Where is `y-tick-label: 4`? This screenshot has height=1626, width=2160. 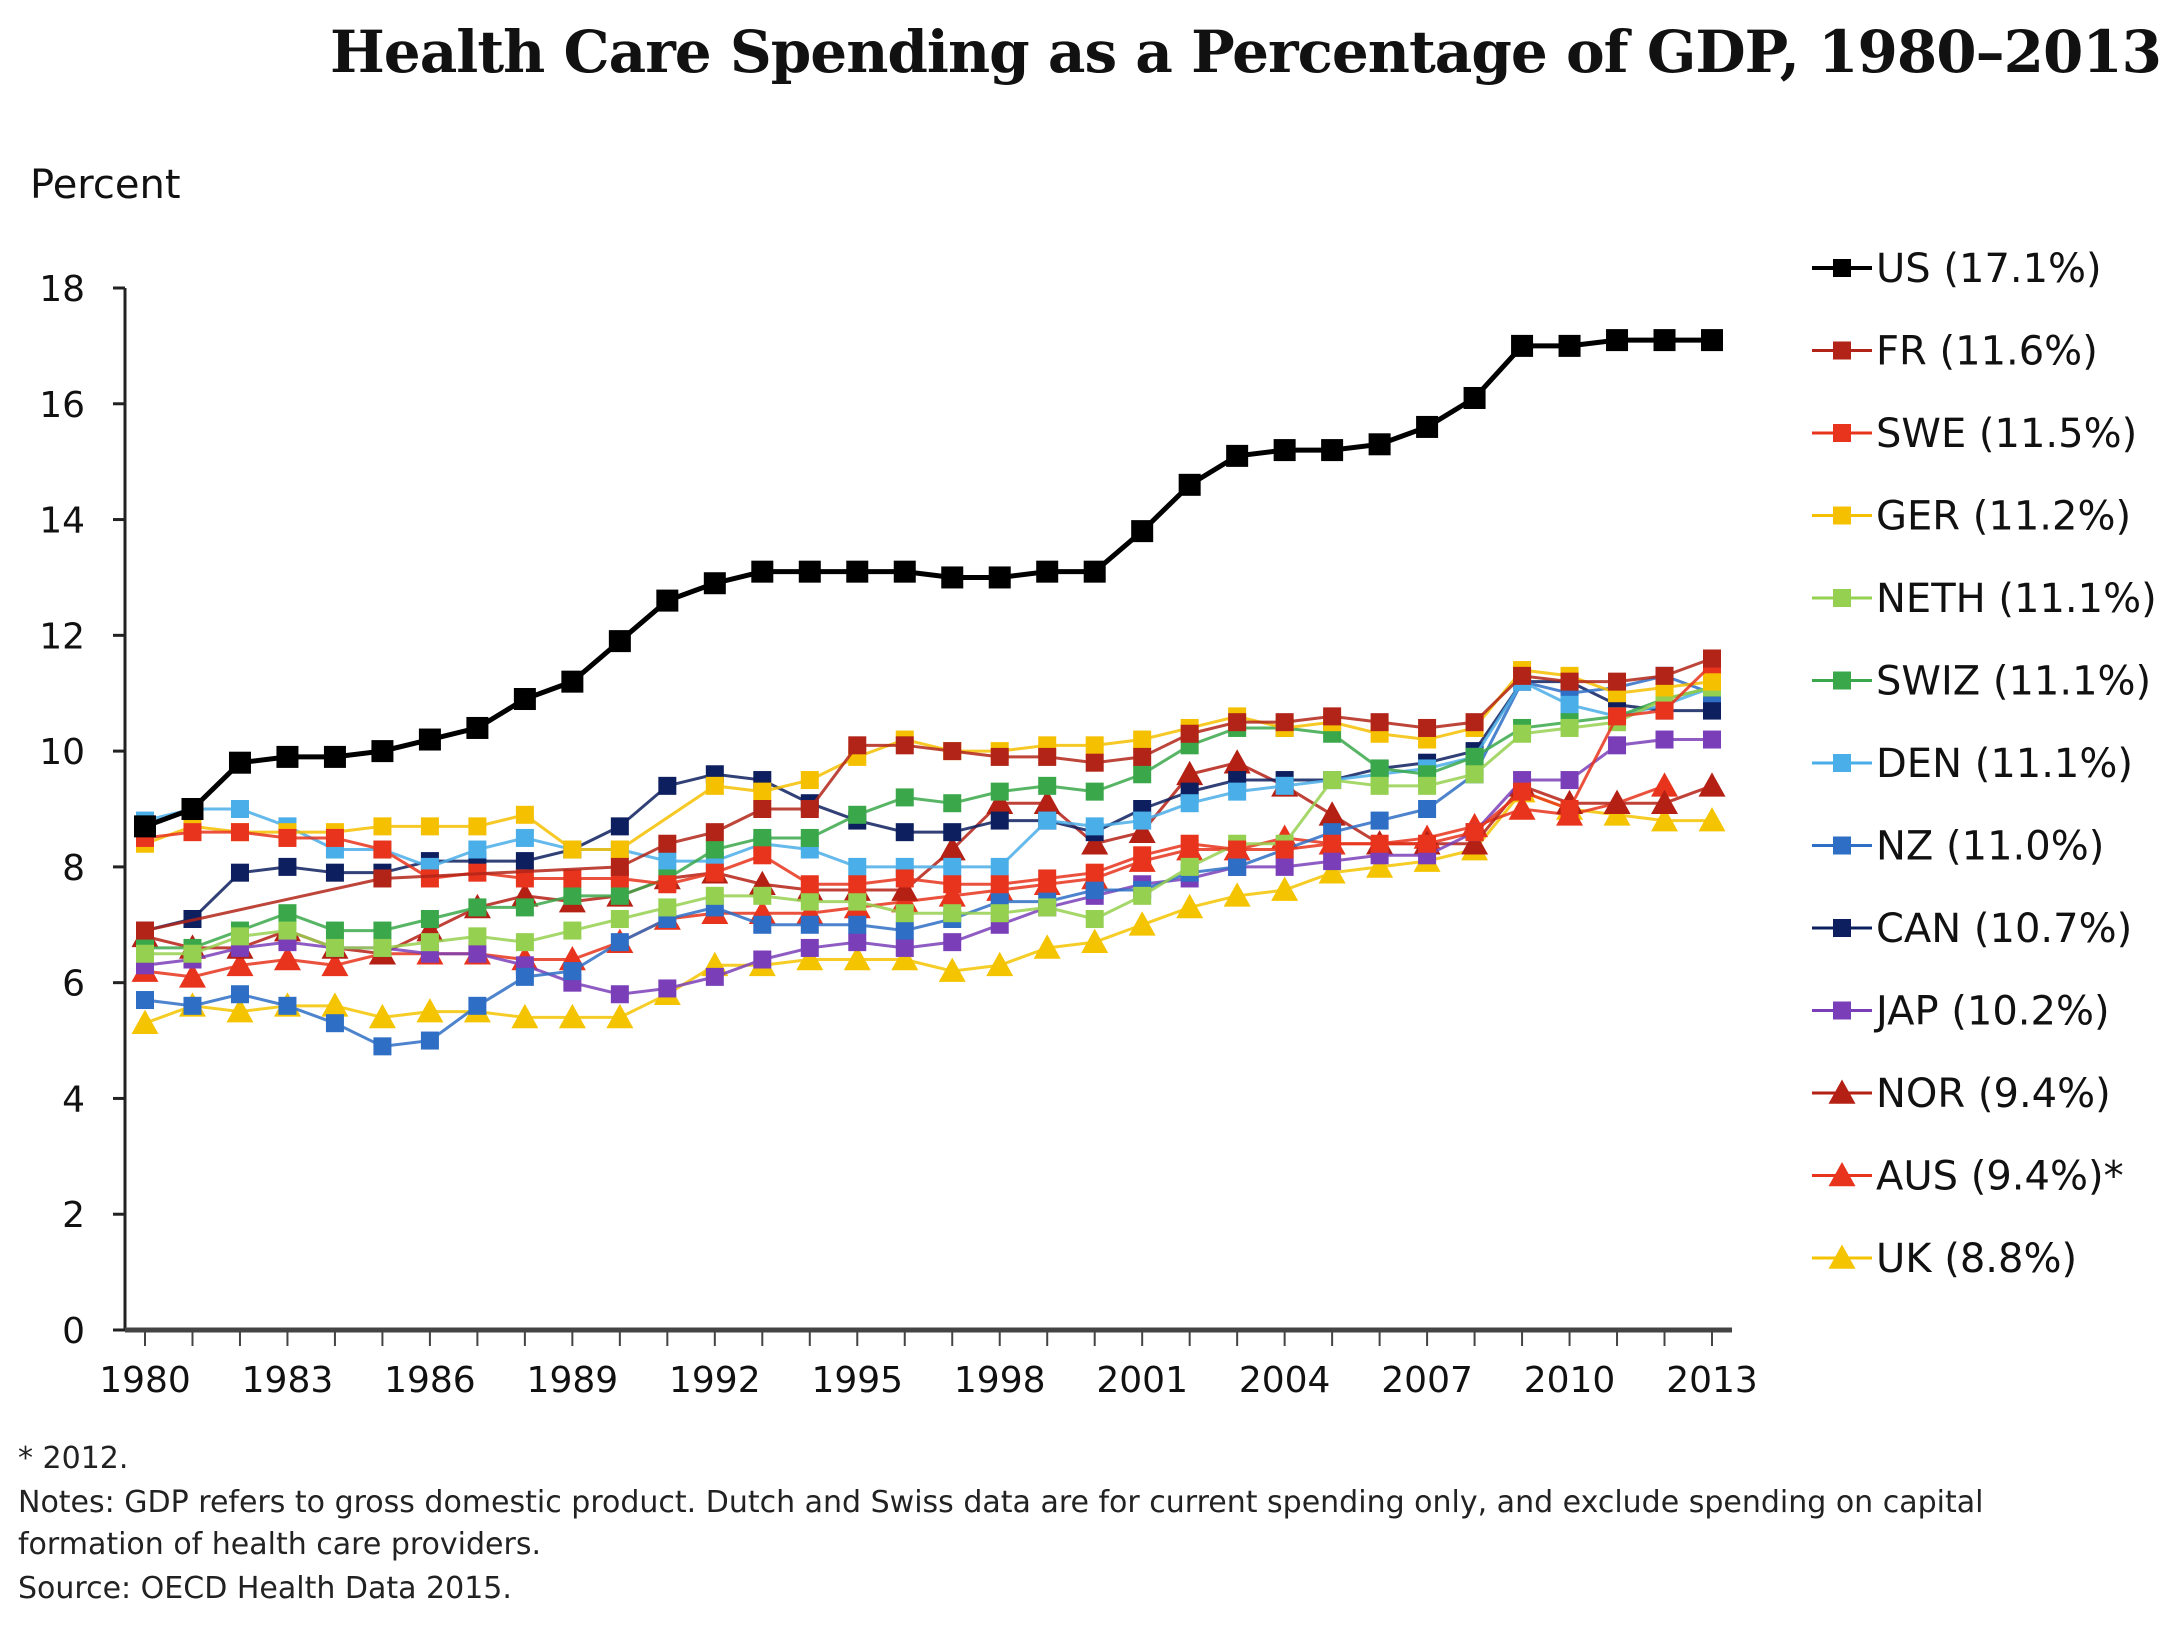
y-tick-label: 4 is located at coordinates (73, 1099).